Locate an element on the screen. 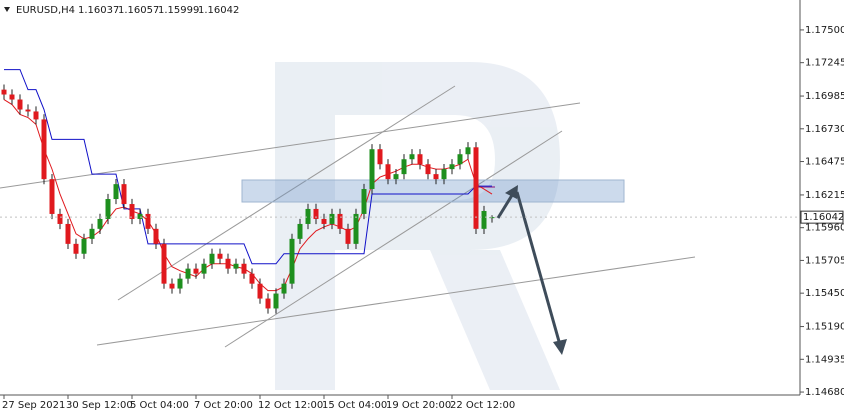  arrow-up is located at coordinates (506, 205).